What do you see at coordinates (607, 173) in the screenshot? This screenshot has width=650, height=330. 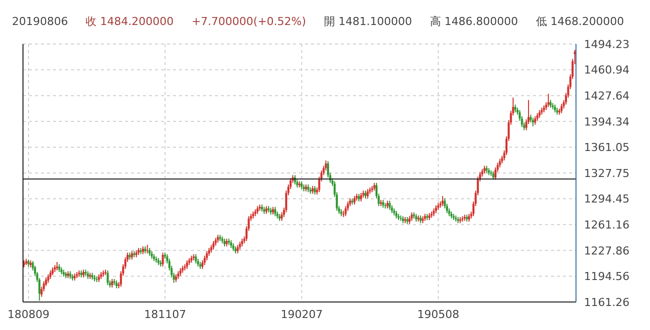 I see `y-tick-label: 1327.75` at bounding box center [607, 173].